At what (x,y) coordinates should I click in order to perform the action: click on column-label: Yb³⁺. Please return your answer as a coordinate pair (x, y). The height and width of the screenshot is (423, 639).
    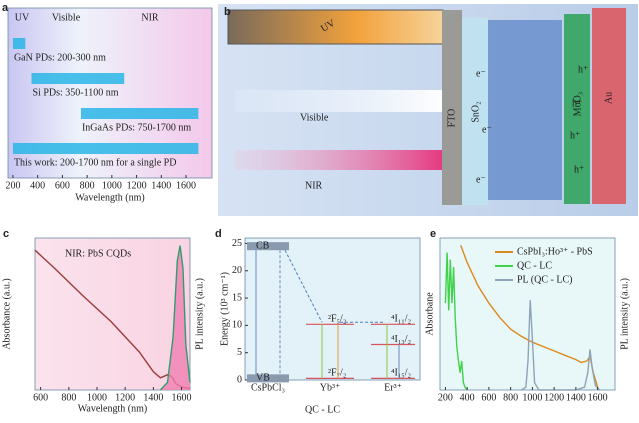
    Looking at the image, I should click on (330, 387).